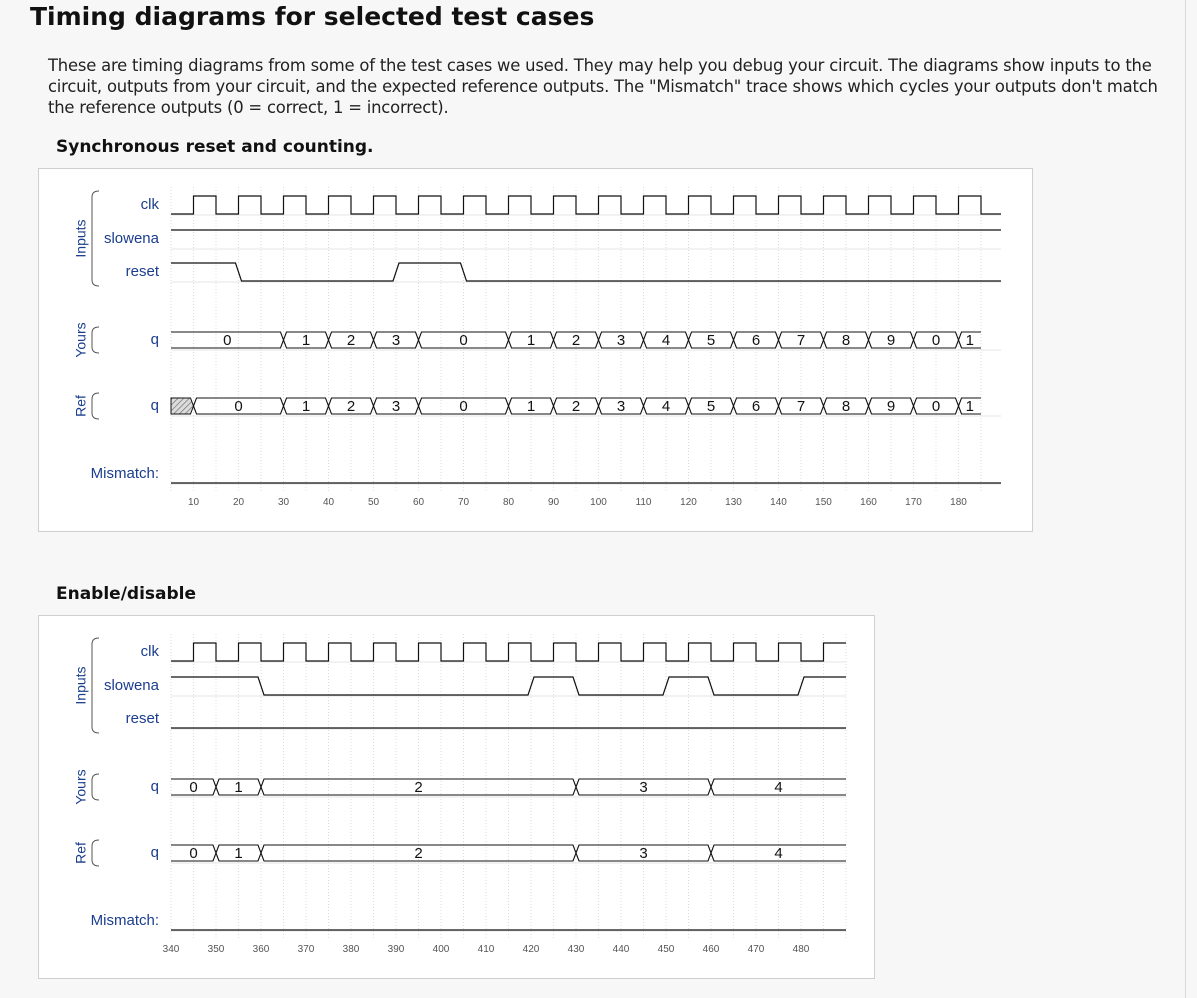 Image resolution: width=1197 pixels, height=998 pixels. I want to click on time-tick-label: 180, so click(958, 502).